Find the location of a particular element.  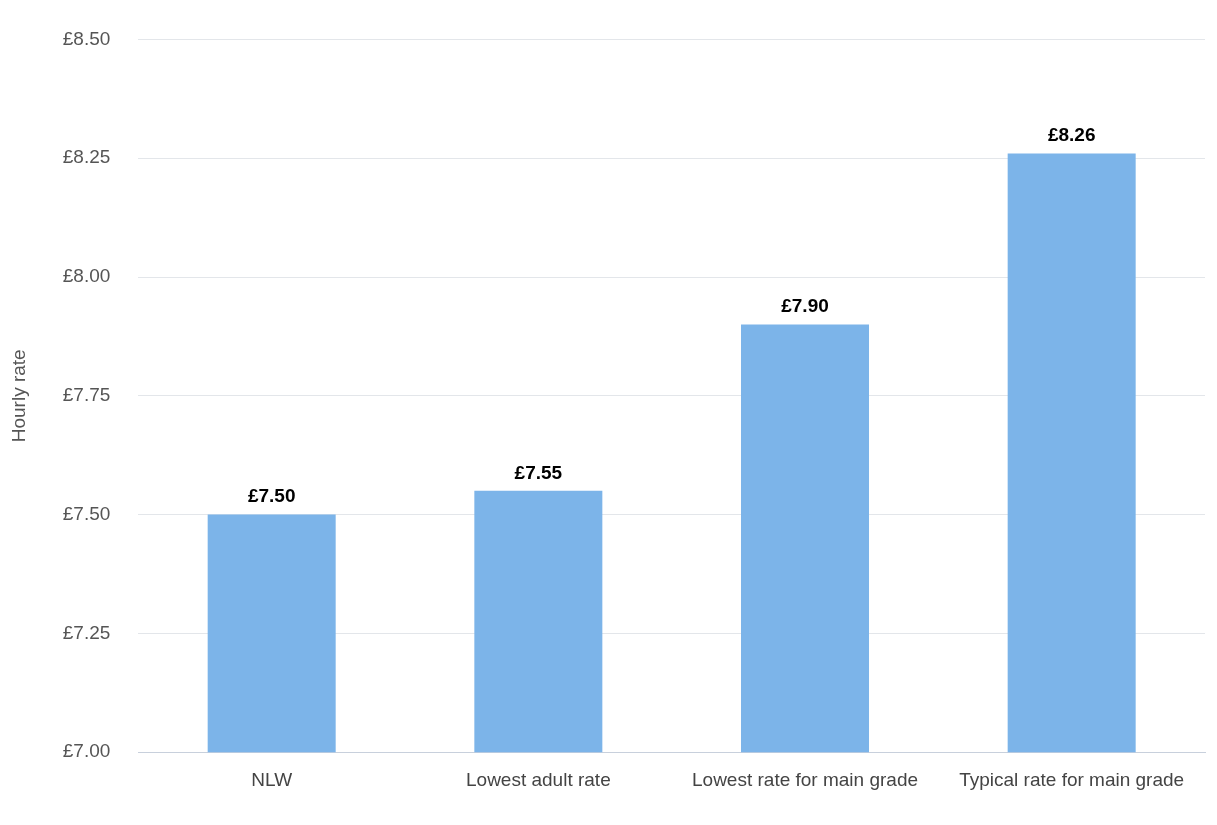

y-tick-label: £8.00 is located at coordinates (86, 276).